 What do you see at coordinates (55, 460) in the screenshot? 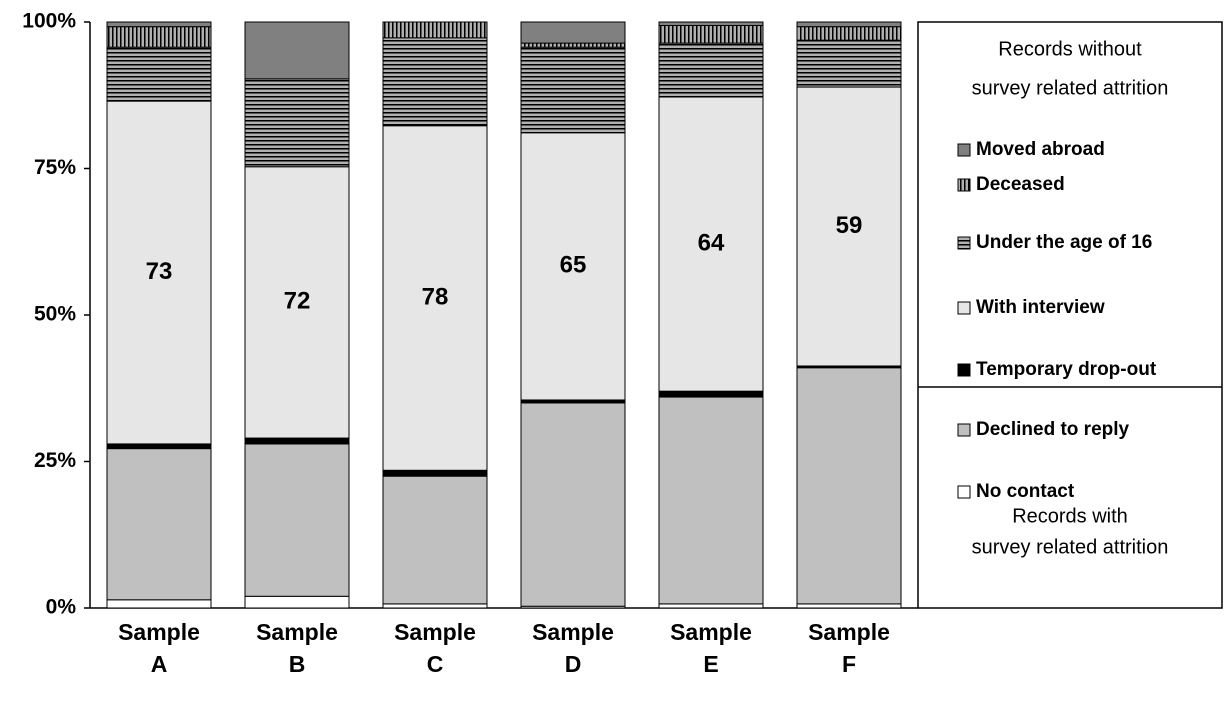
I see `y-tick-label: 25%` at bounding box center [55, 460].